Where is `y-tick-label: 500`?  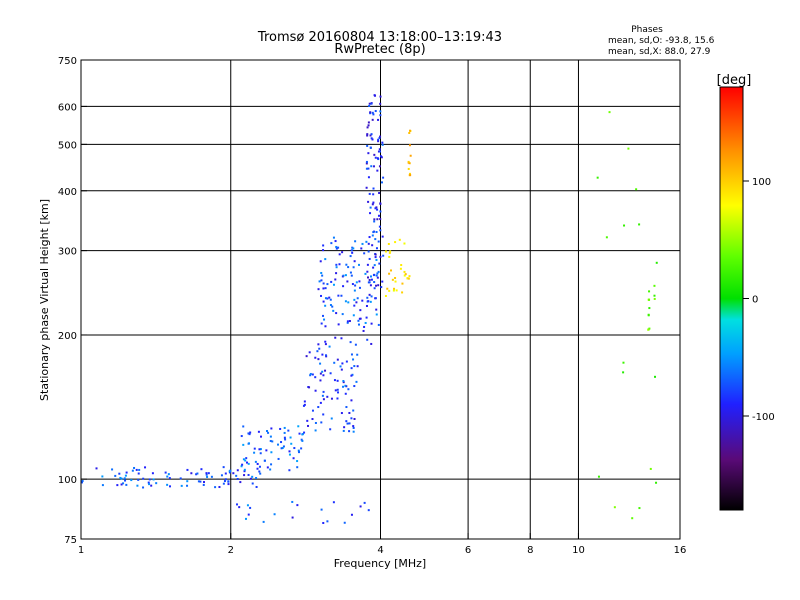 y-tick-label: 500 is located at coordinates (67, 145).